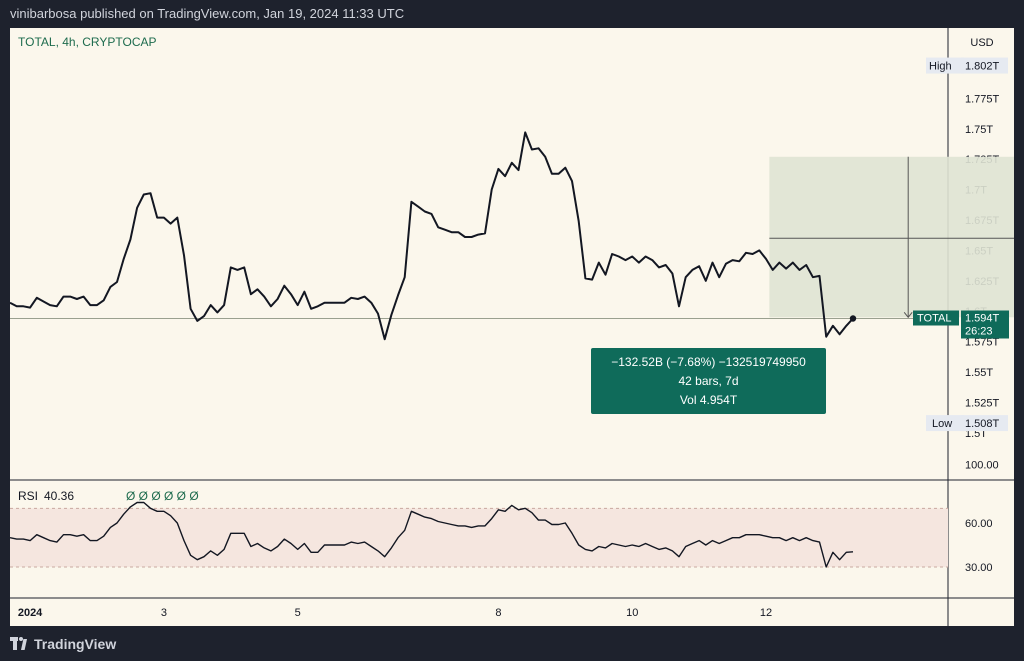  I want to click on bar-countdown-timer: 26:23, so click(979, 331).